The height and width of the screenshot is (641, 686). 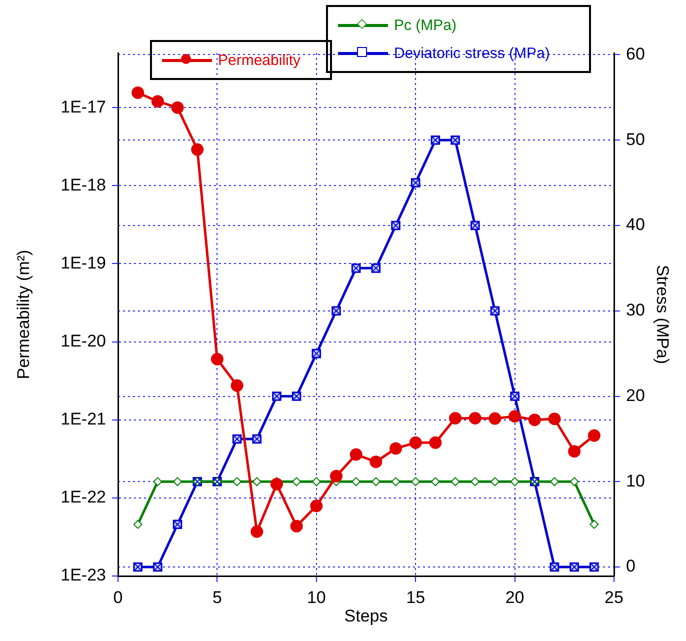 I want to click on x-axis-title: Steps, so click(x=366, y=616).